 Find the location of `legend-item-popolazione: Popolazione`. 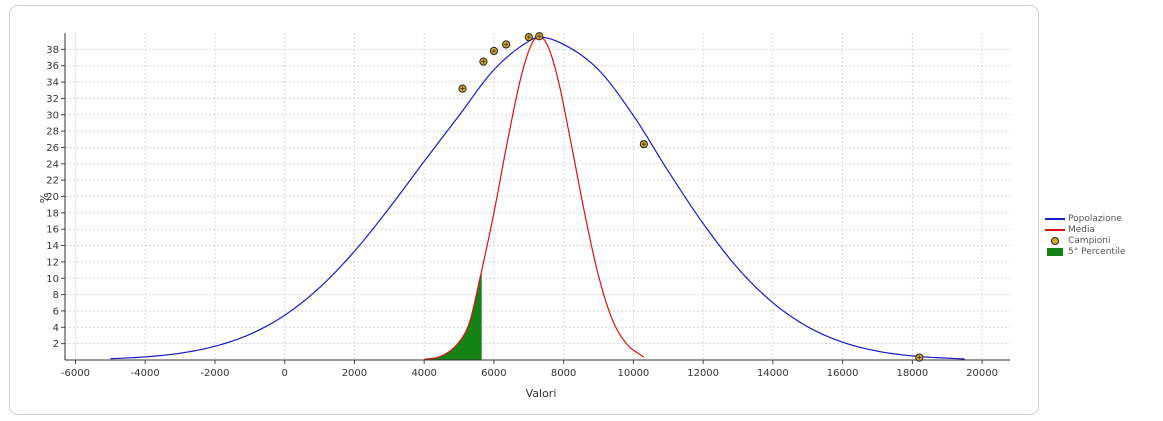

legend-item-popolazione: Popolazione is located at coordinates (1103, 218).